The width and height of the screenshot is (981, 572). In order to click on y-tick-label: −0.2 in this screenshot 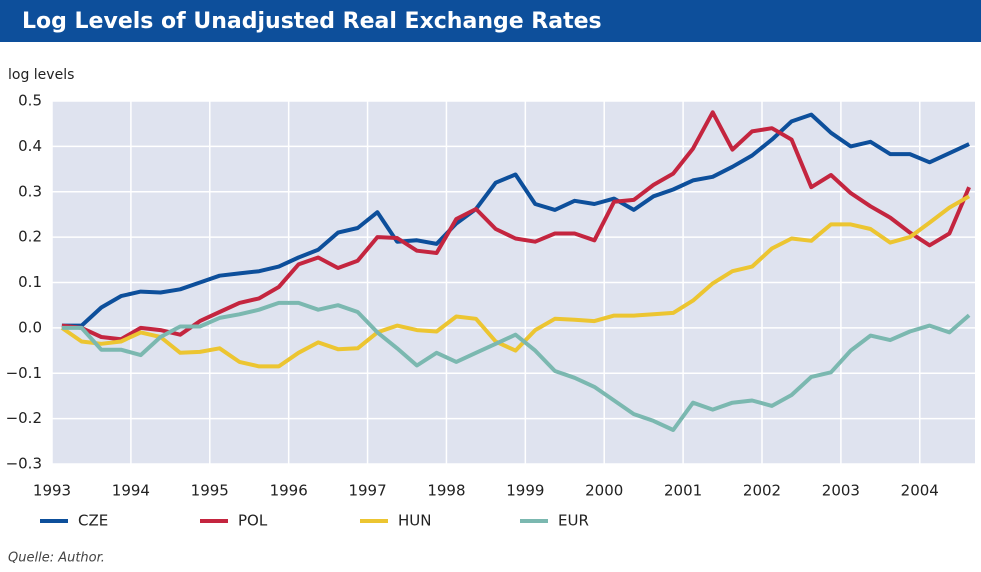, I will do `click(24, 418)`.